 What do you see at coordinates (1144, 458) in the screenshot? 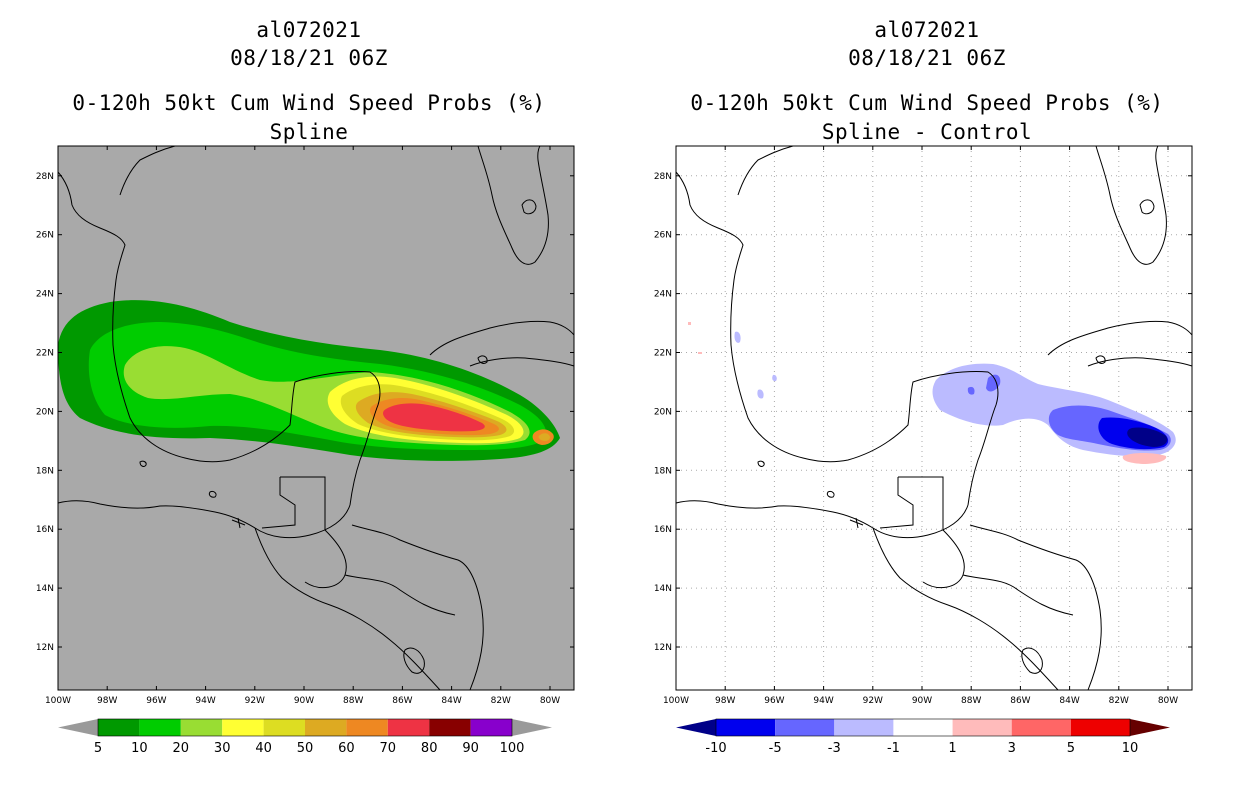
I see `diff-pos1-region` at bounding box center [1144, 458].